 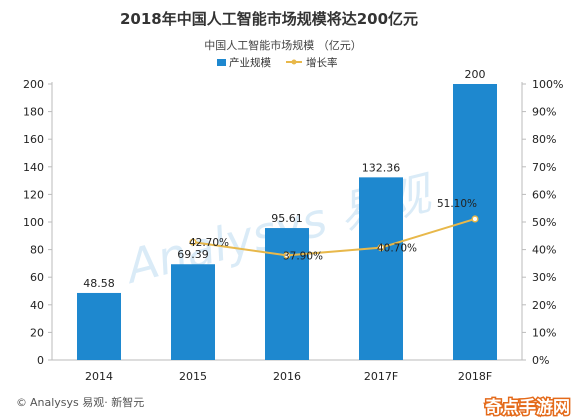 What do you see at coordinates (33, 222) in the screenshot?
I see `y-tick-label: 100` at bounding box center [33, 222].